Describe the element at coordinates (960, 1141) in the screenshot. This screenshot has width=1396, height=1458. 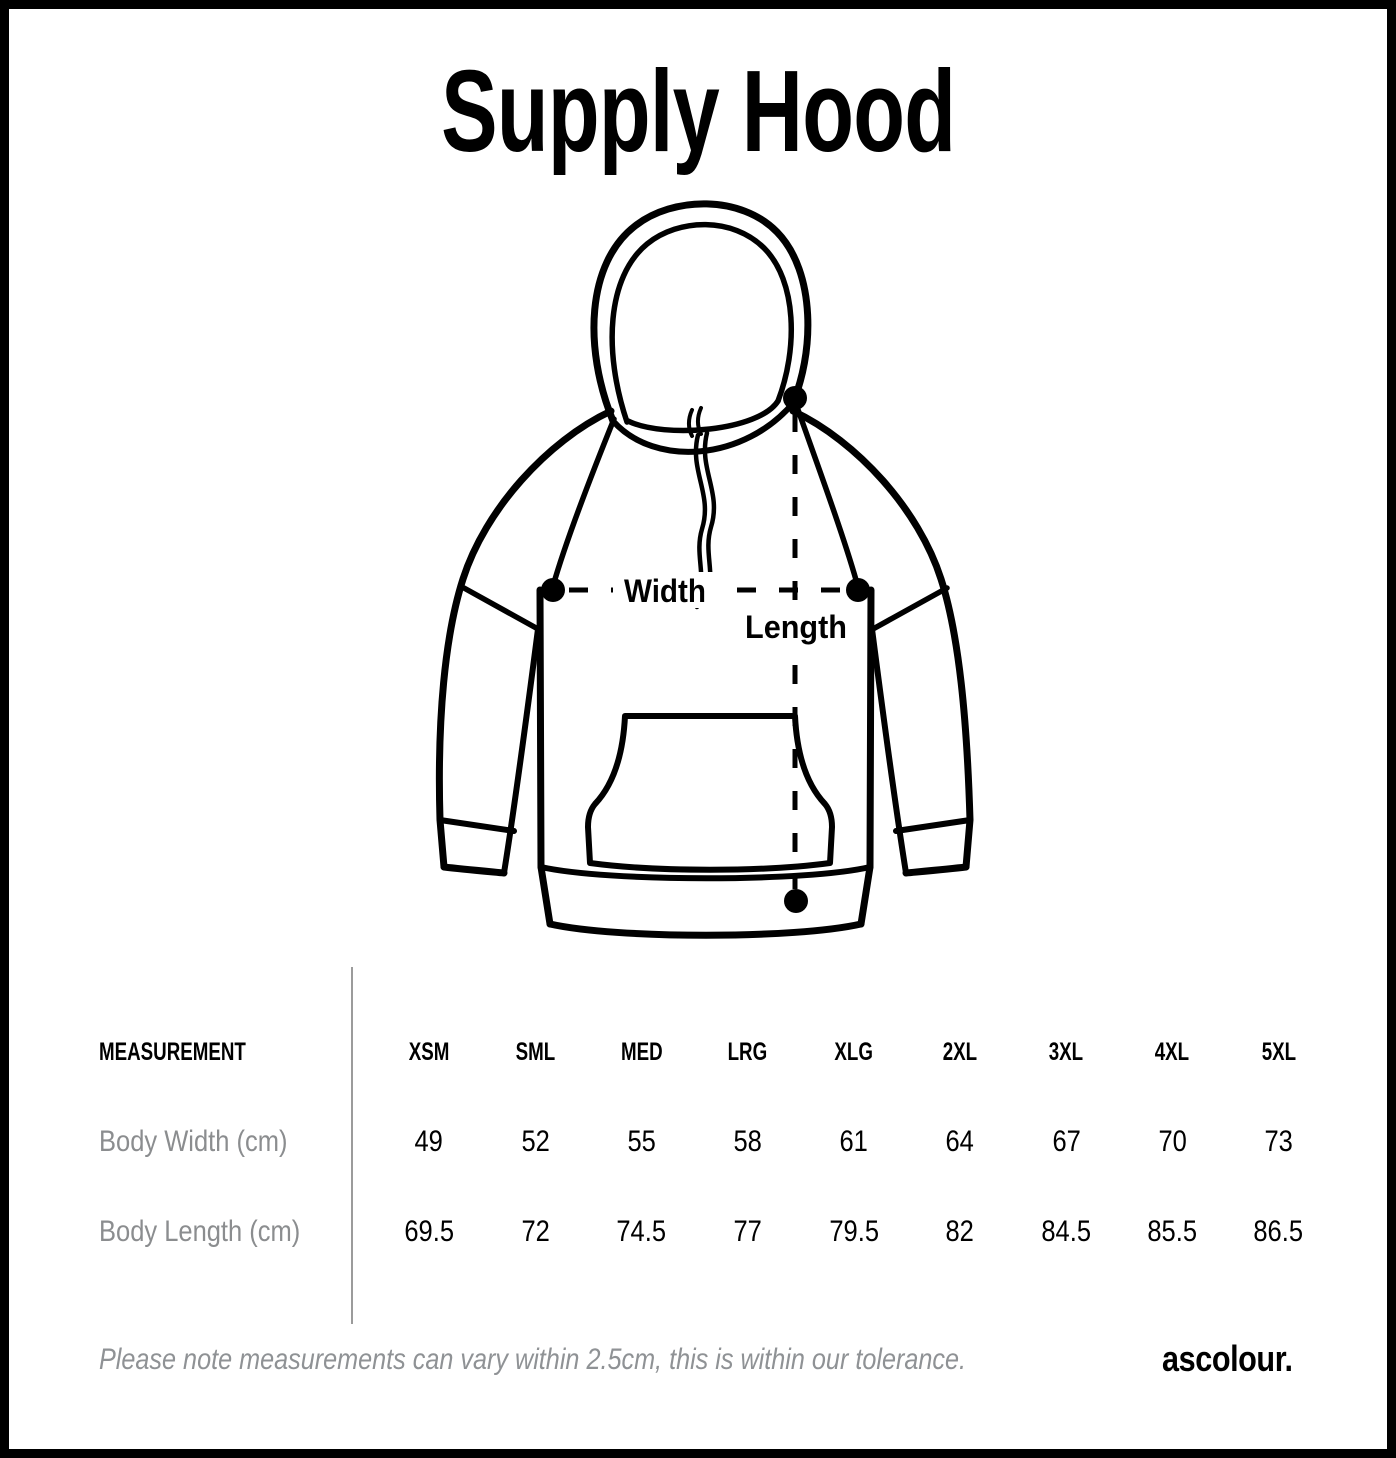
I see `body-width-2xl: 64` at that location.